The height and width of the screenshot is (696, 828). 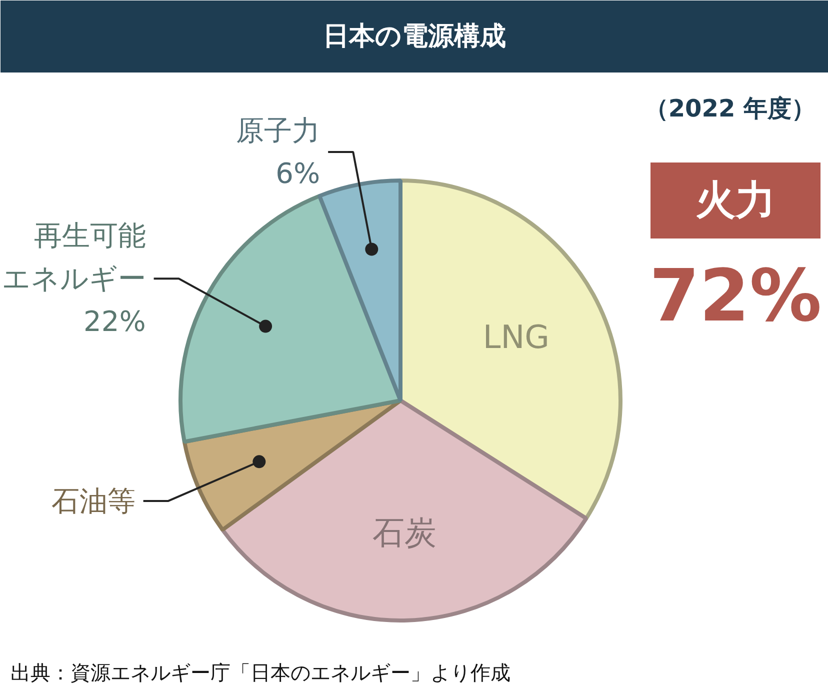 I want to click on text: 火力, so click(x=736, y=201).